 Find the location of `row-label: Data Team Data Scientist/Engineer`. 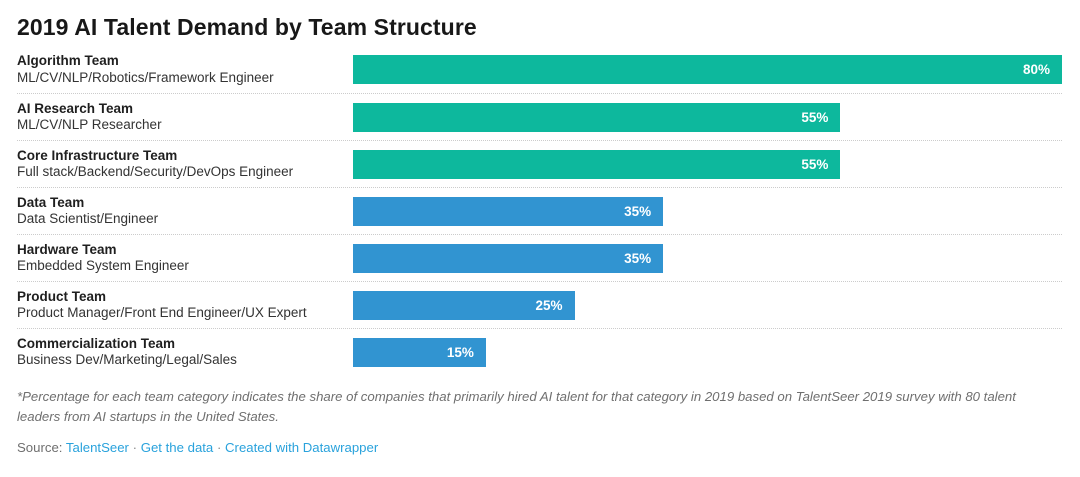

row-label: Data Team Data Scientist/Engineer is located at coordinates (185, 211).